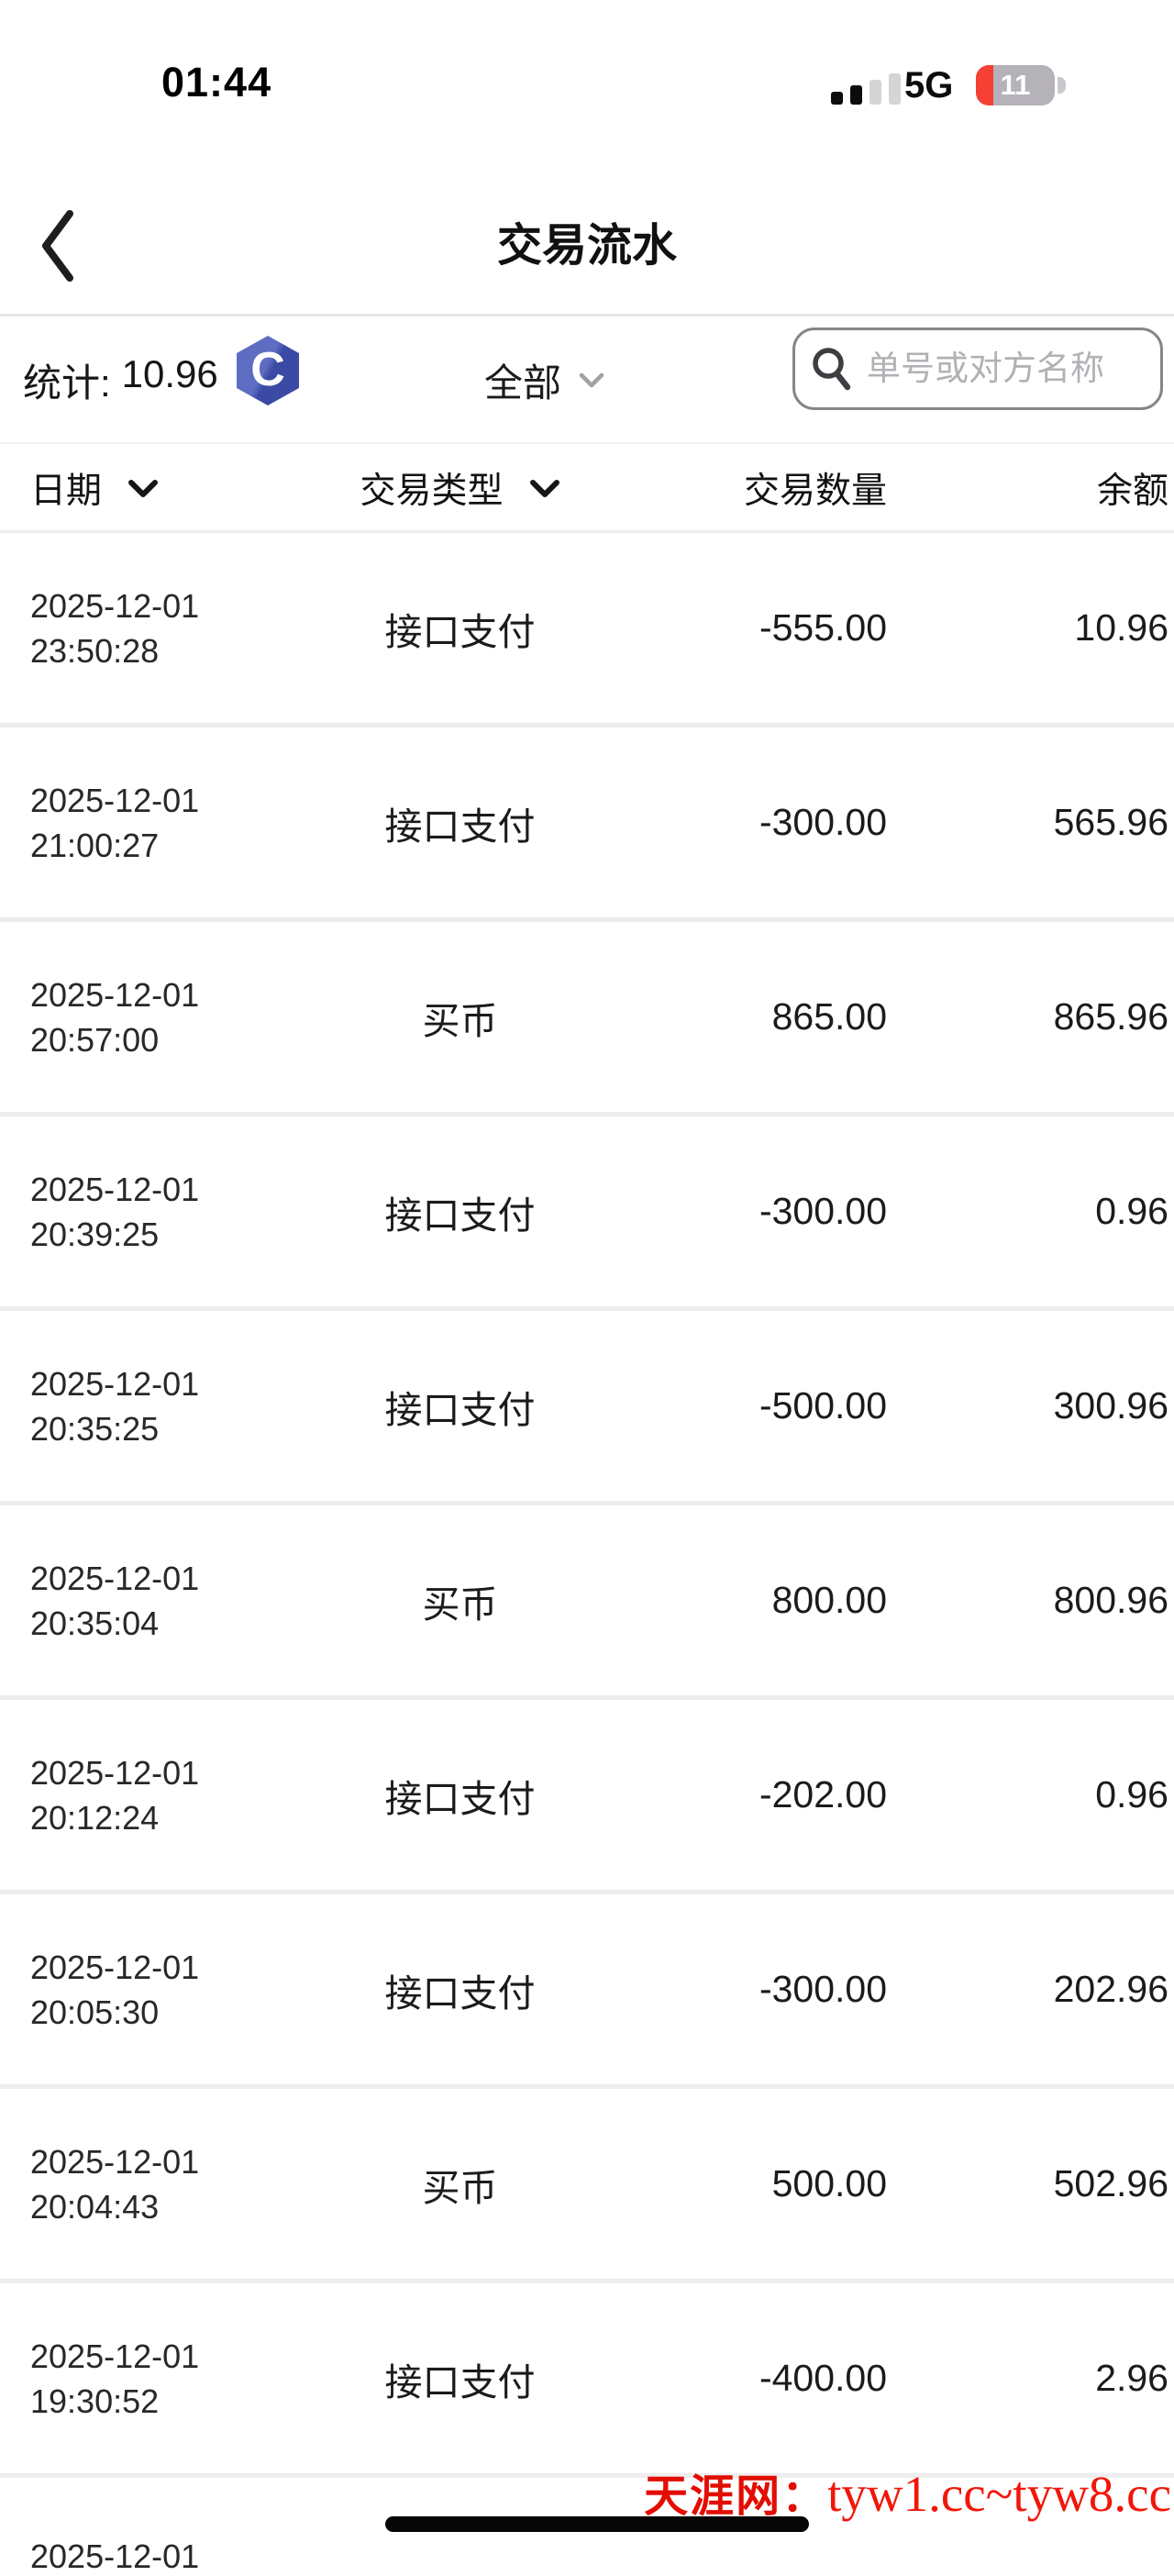 This screenshot has width=1174, height=2576. I want to click on status-bar: 01:44 5G 11, so click(587, 62).